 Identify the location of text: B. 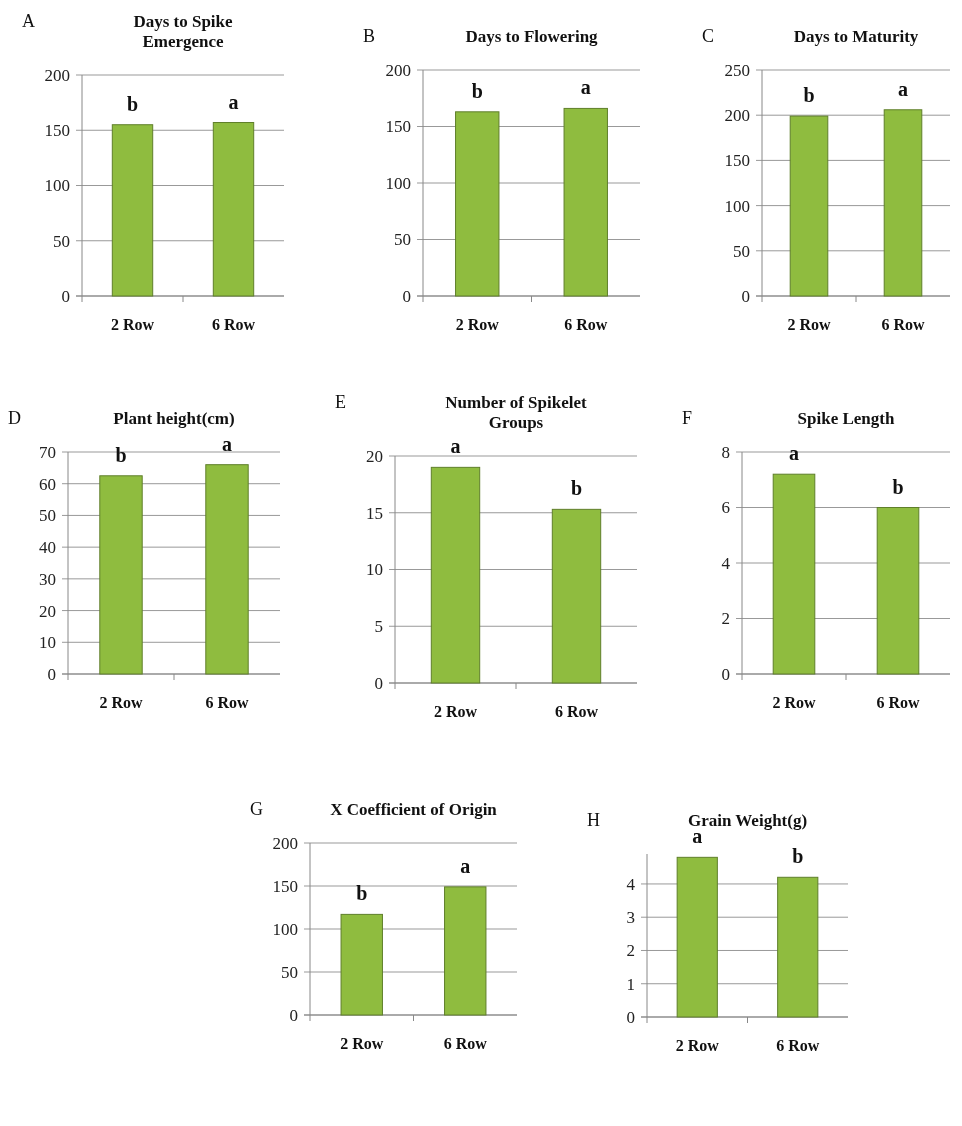
(369, 36).